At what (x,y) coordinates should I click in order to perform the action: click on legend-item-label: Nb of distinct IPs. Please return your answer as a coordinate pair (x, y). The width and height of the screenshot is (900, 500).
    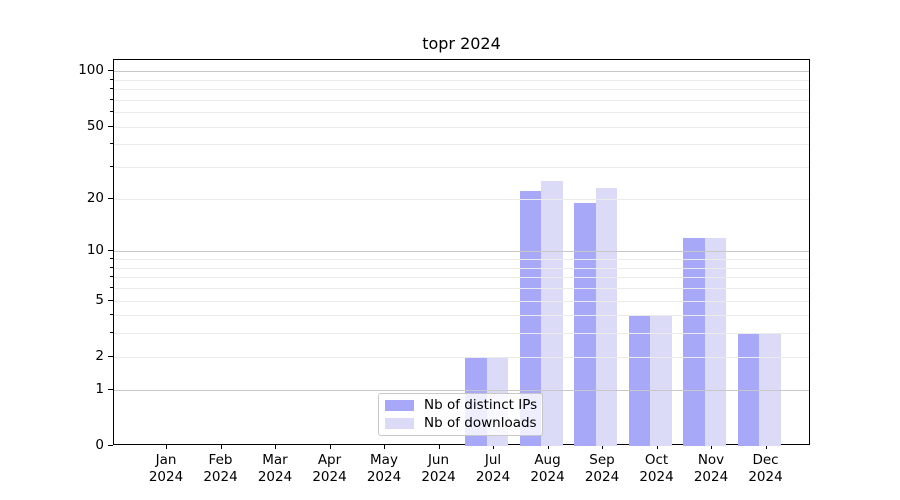
    Looking at the image, I should click on (481, 404).